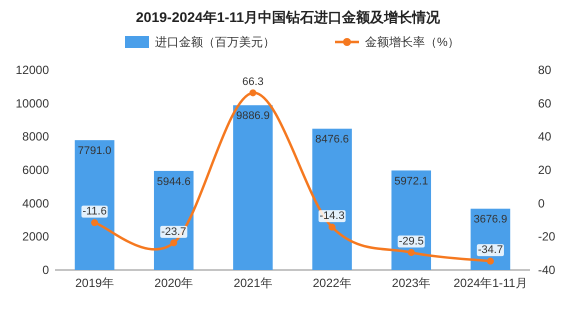 The width and height of the screenshot is (576, 327). Describe the element at coordinates (95, 151) in the screenshot. I see `data-label: 7791.0` at that location.